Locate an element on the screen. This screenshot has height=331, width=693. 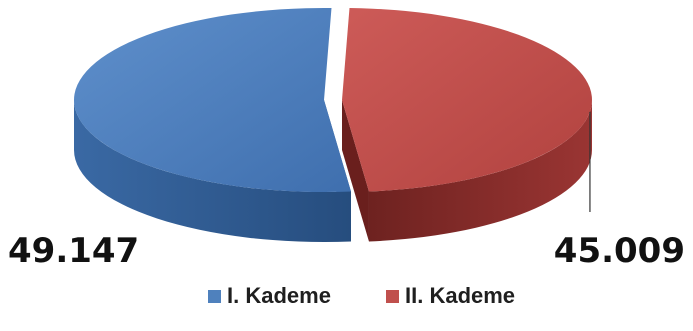
legend-swatch-ii-kademe is located at coordinates (392, 296).